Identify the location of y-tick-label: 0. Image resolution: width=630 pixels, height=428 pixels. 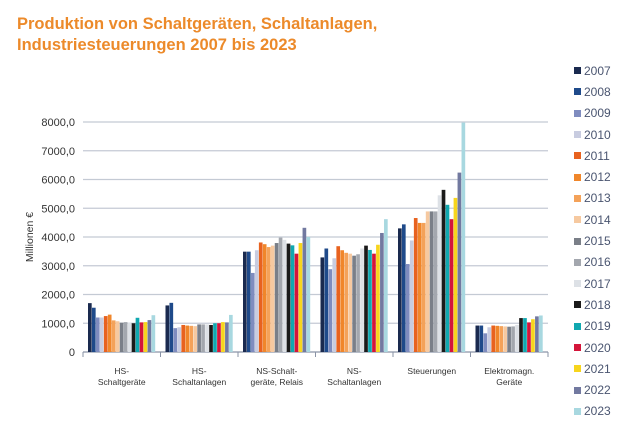
(72, 353).